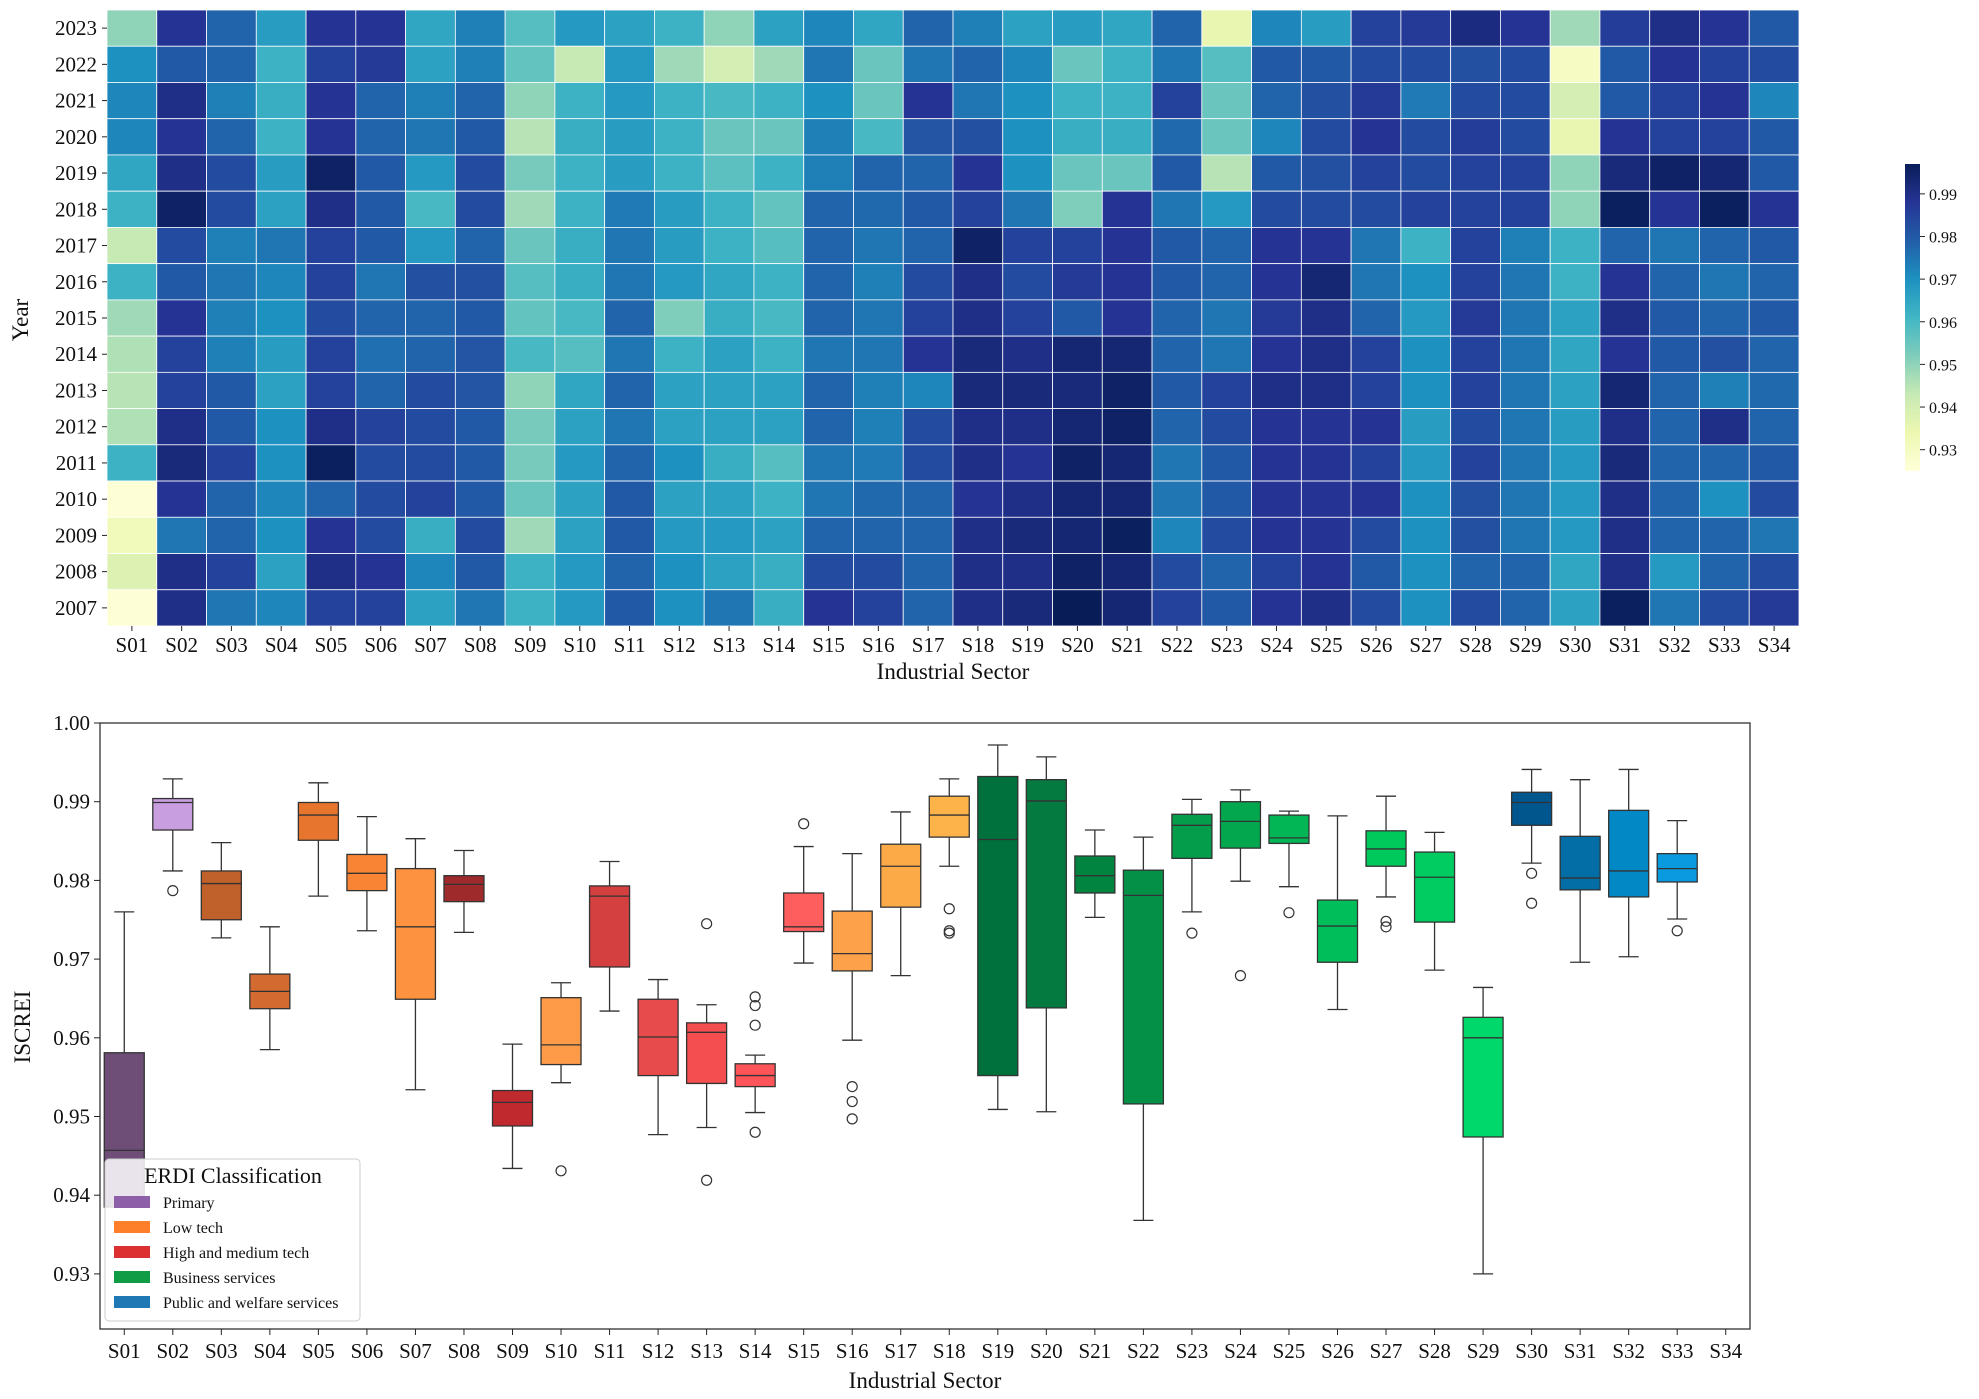 The width and height of the screenshot is (1979, 1399). What do you see at coordinates (1943, 323) in the screenshot?
I see `colorbar-tick-label: 0.96` at bounding box center [1943, 323].